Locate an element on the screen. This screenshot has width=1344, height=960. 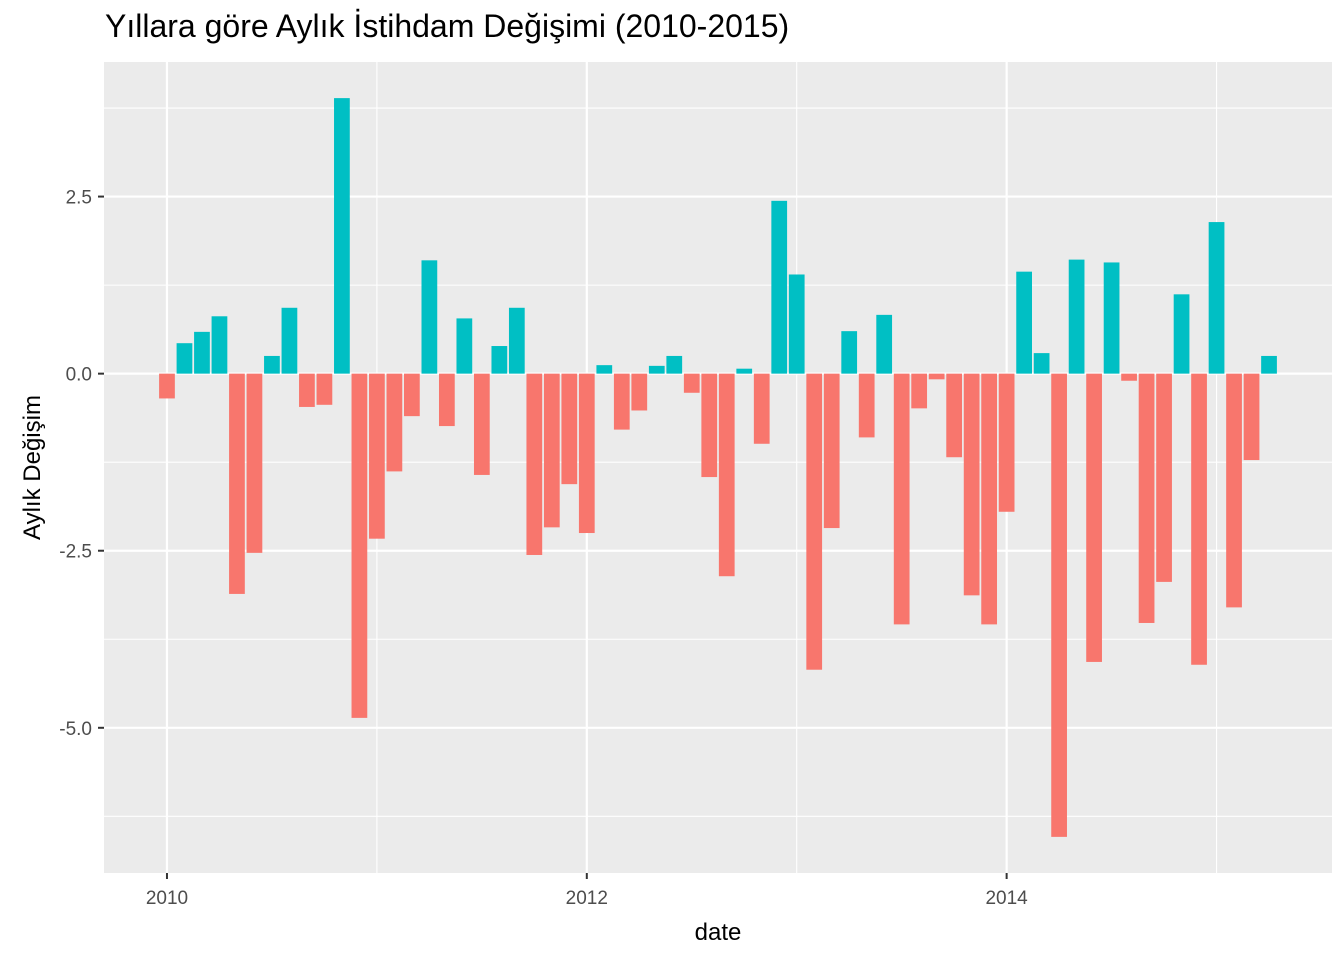
y-axis-label: Aylık Değişim is located at coordinates (32, 467).